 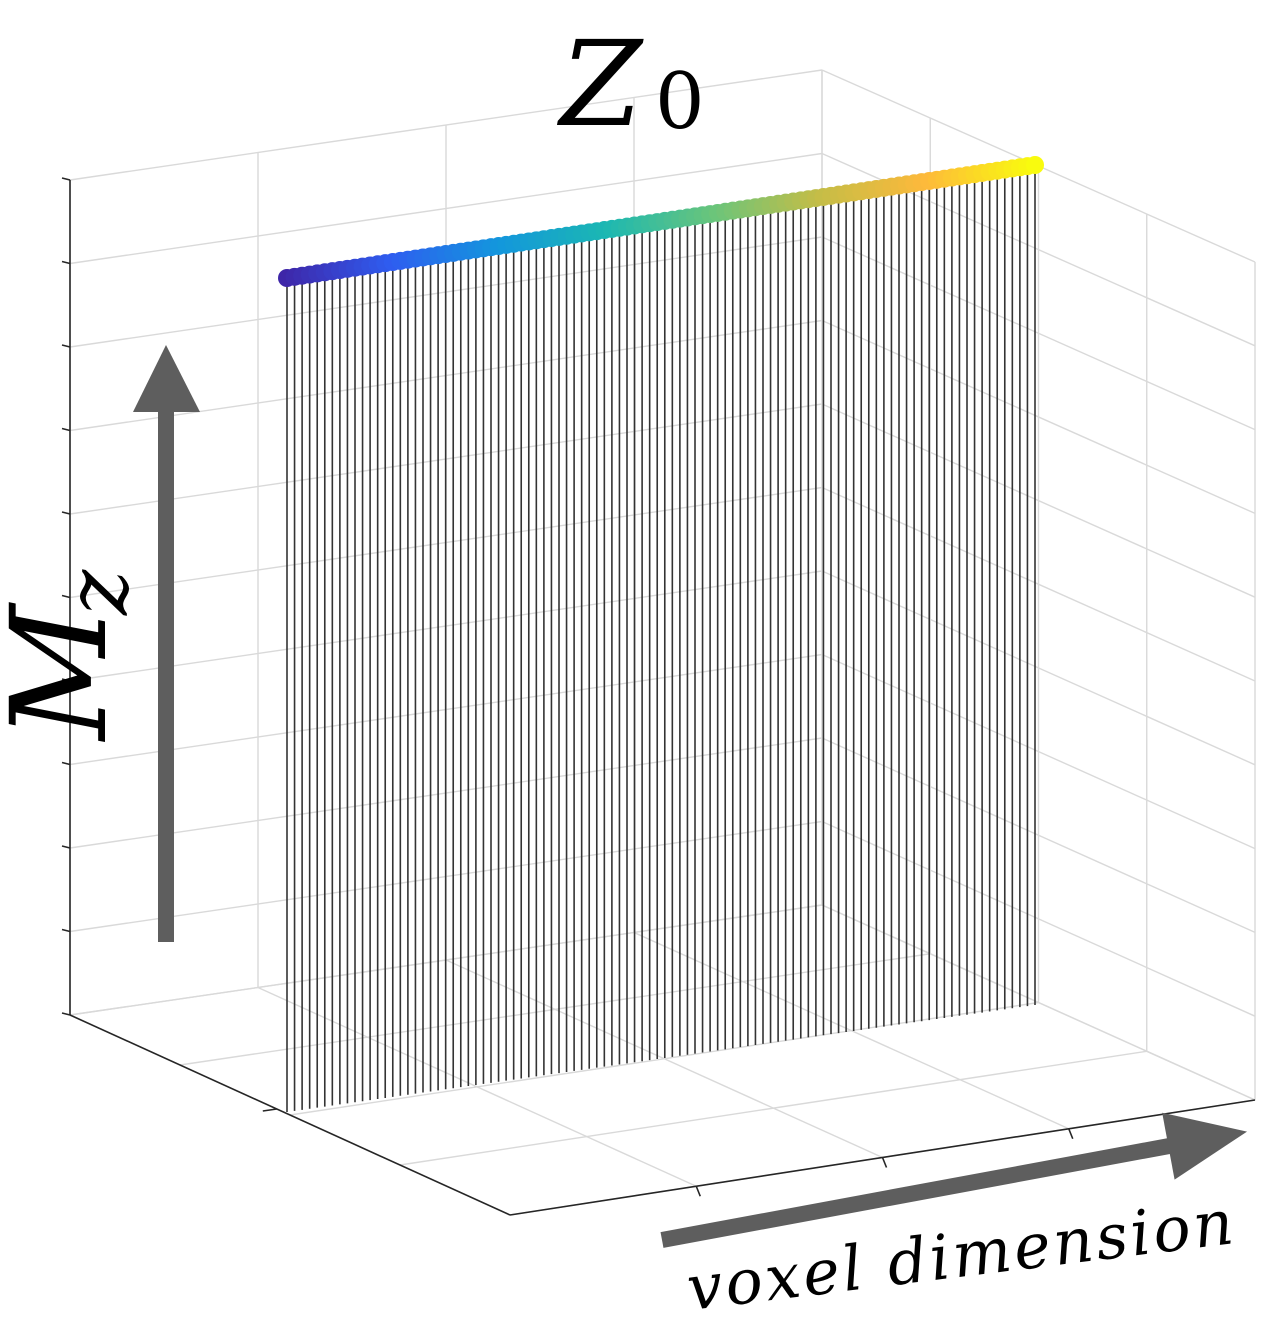 I want to click on voxel-arrow-shaft, so click(x=917, y=1192).